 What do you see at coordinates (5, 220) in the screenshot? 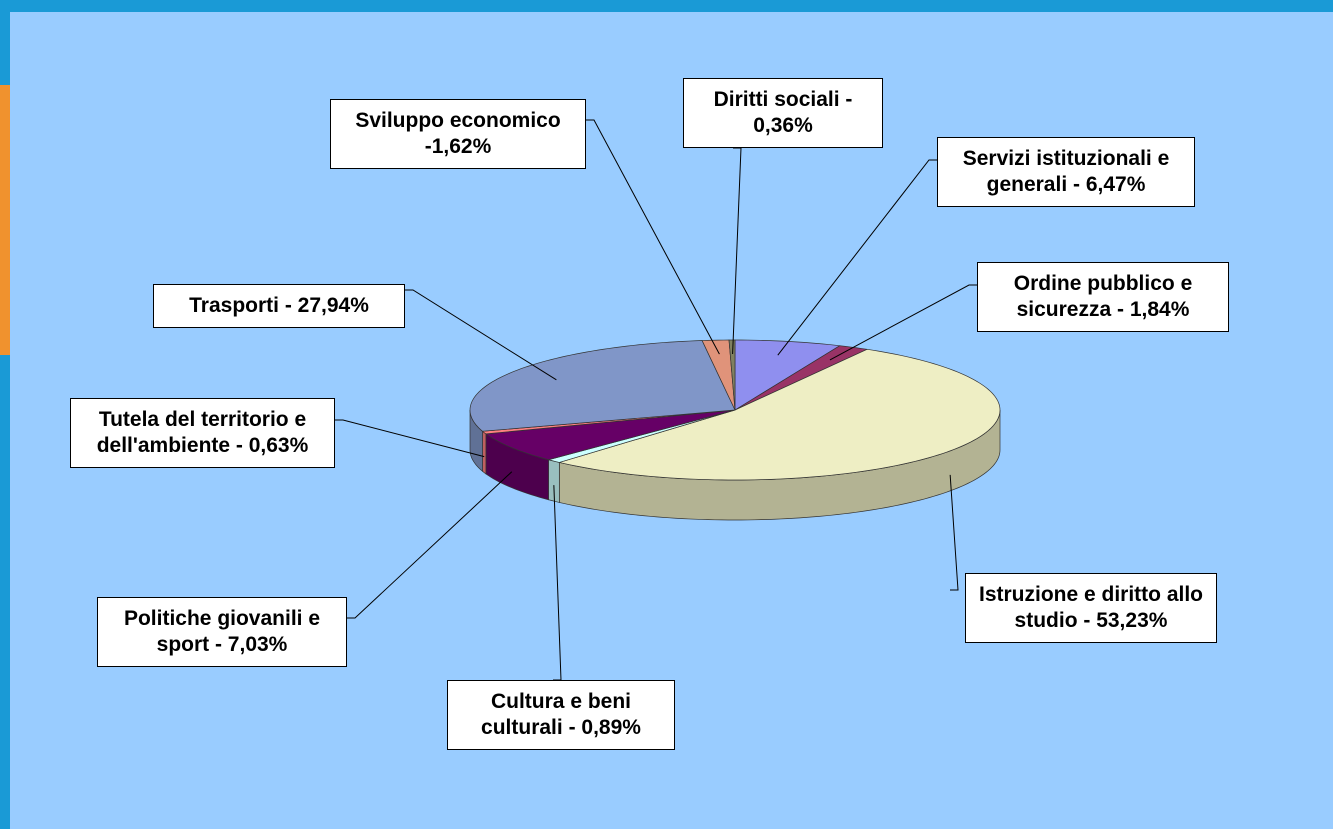
I see `side-stripe` at bounding box center [5, 220].